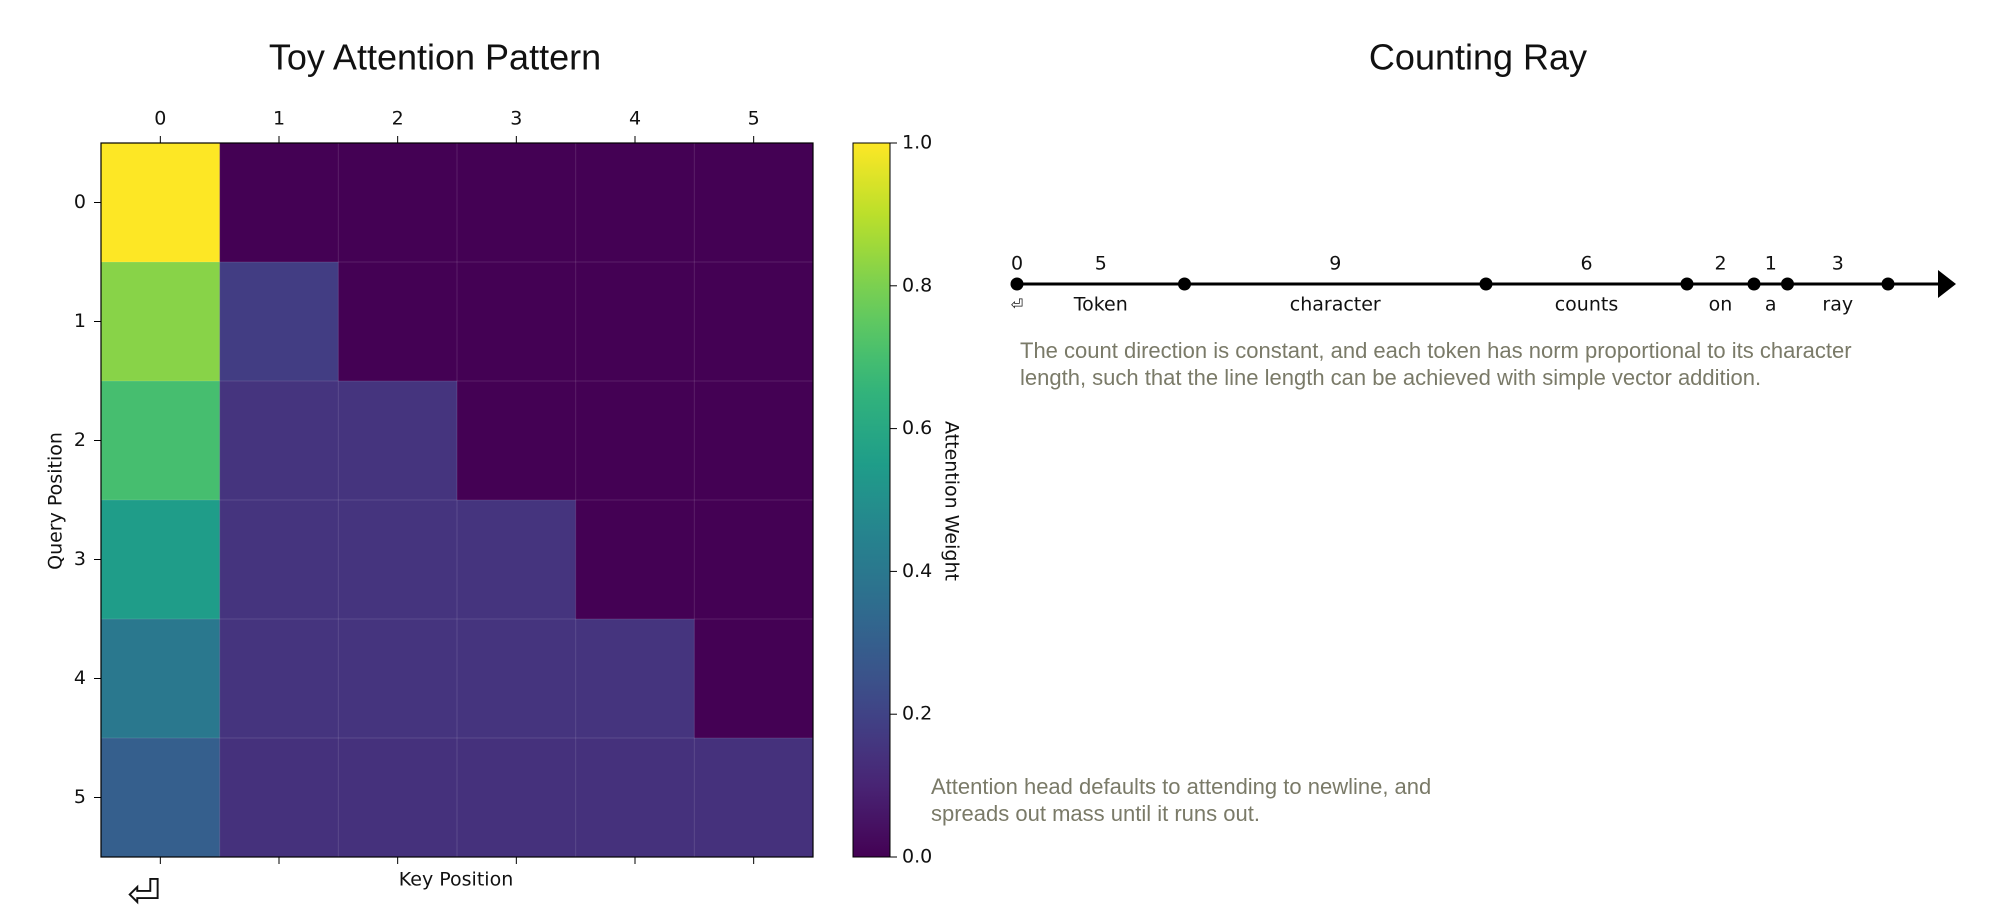 This screenshot has height=920, width=1999. What do you see at coordinates (516, 119) in the screenshot?
I see `x-tick-label: 3` at bounding box center [516, 119].